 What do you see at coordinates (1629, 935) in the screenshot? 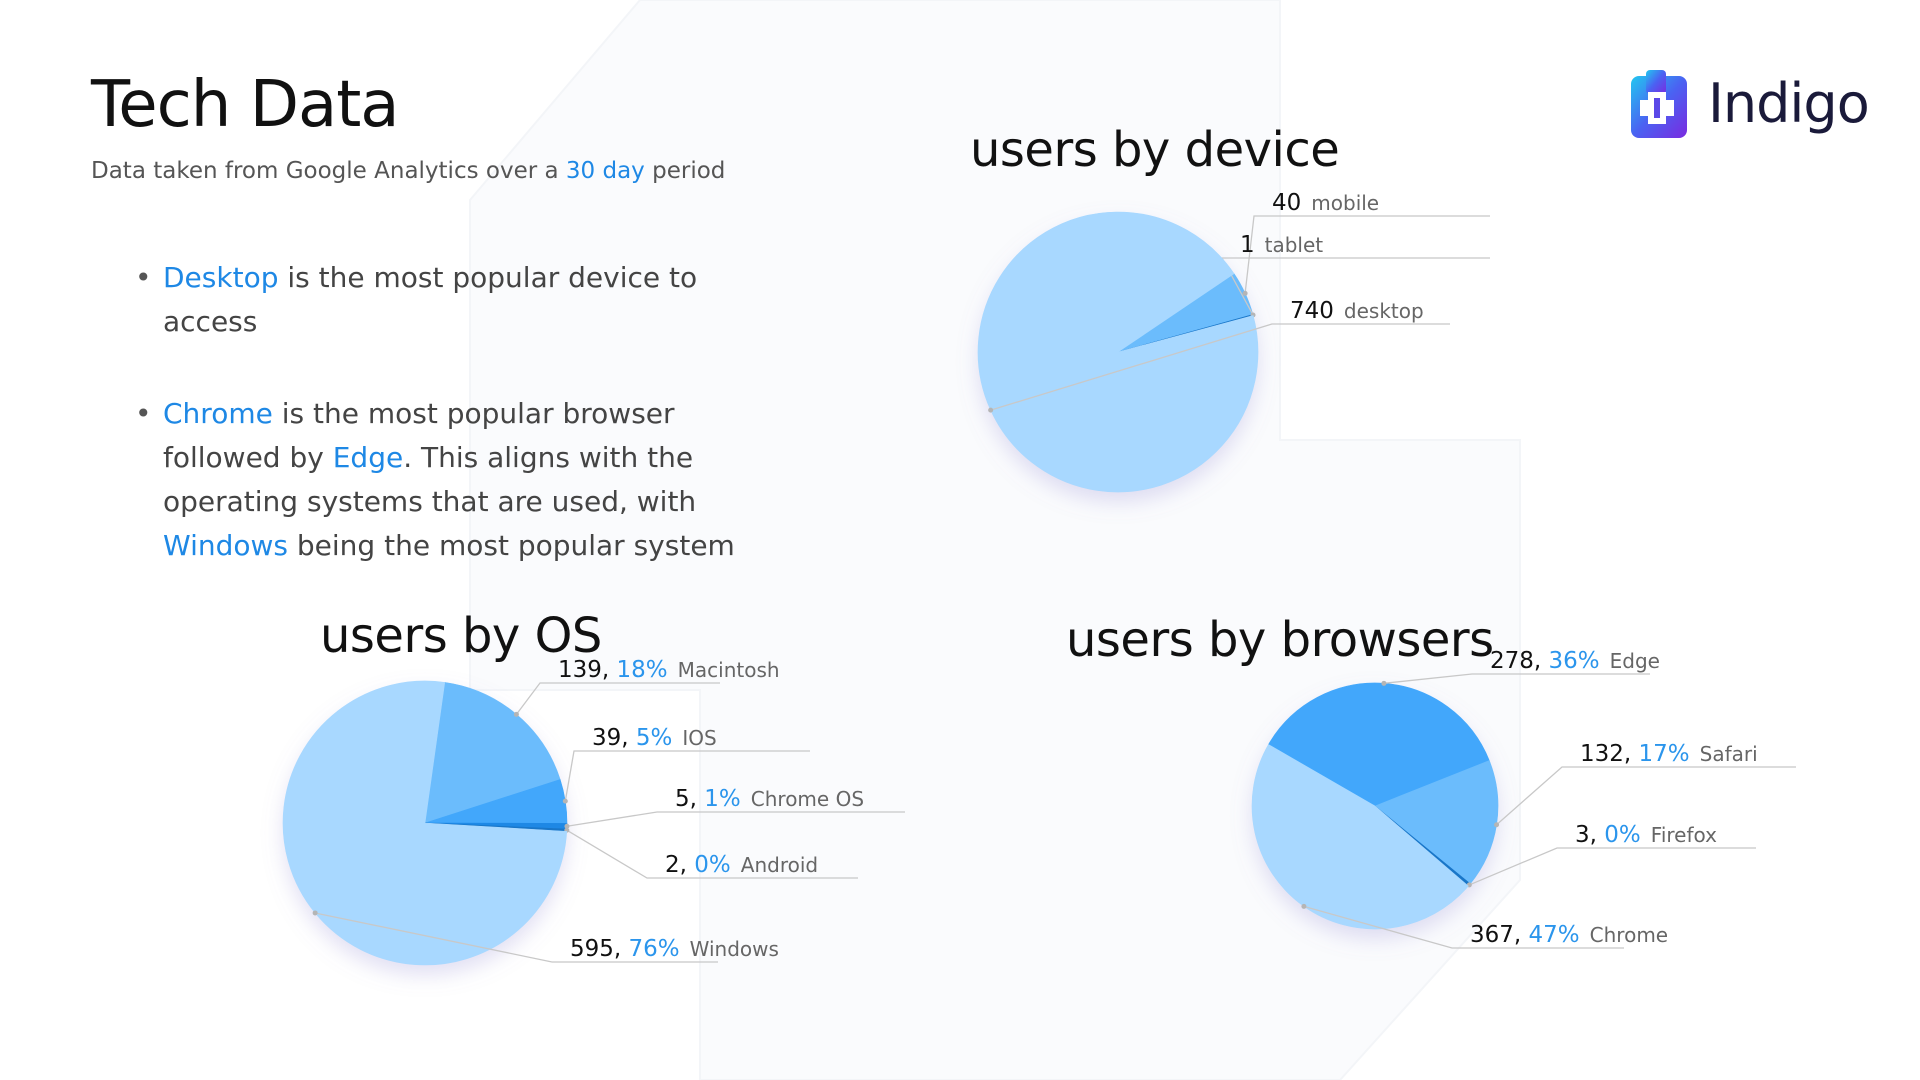
I see `label-category: Chrome` at bounding box center [1629, 935].